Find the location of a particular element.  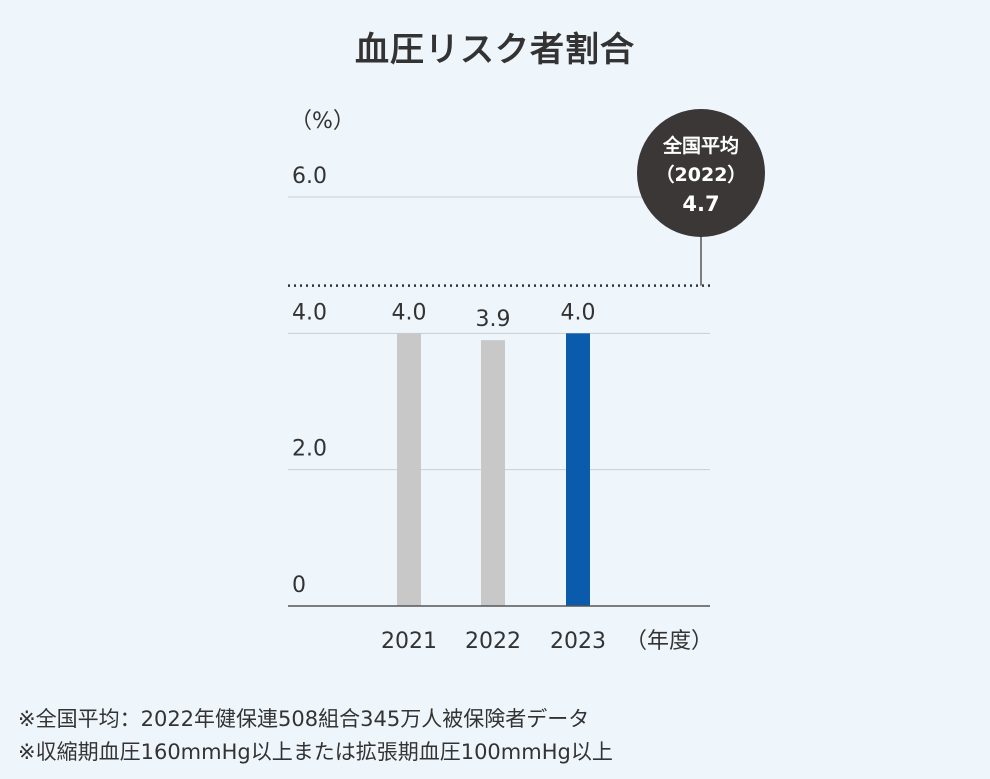

reference-year: （2022） is located at coordinates (701, 174).